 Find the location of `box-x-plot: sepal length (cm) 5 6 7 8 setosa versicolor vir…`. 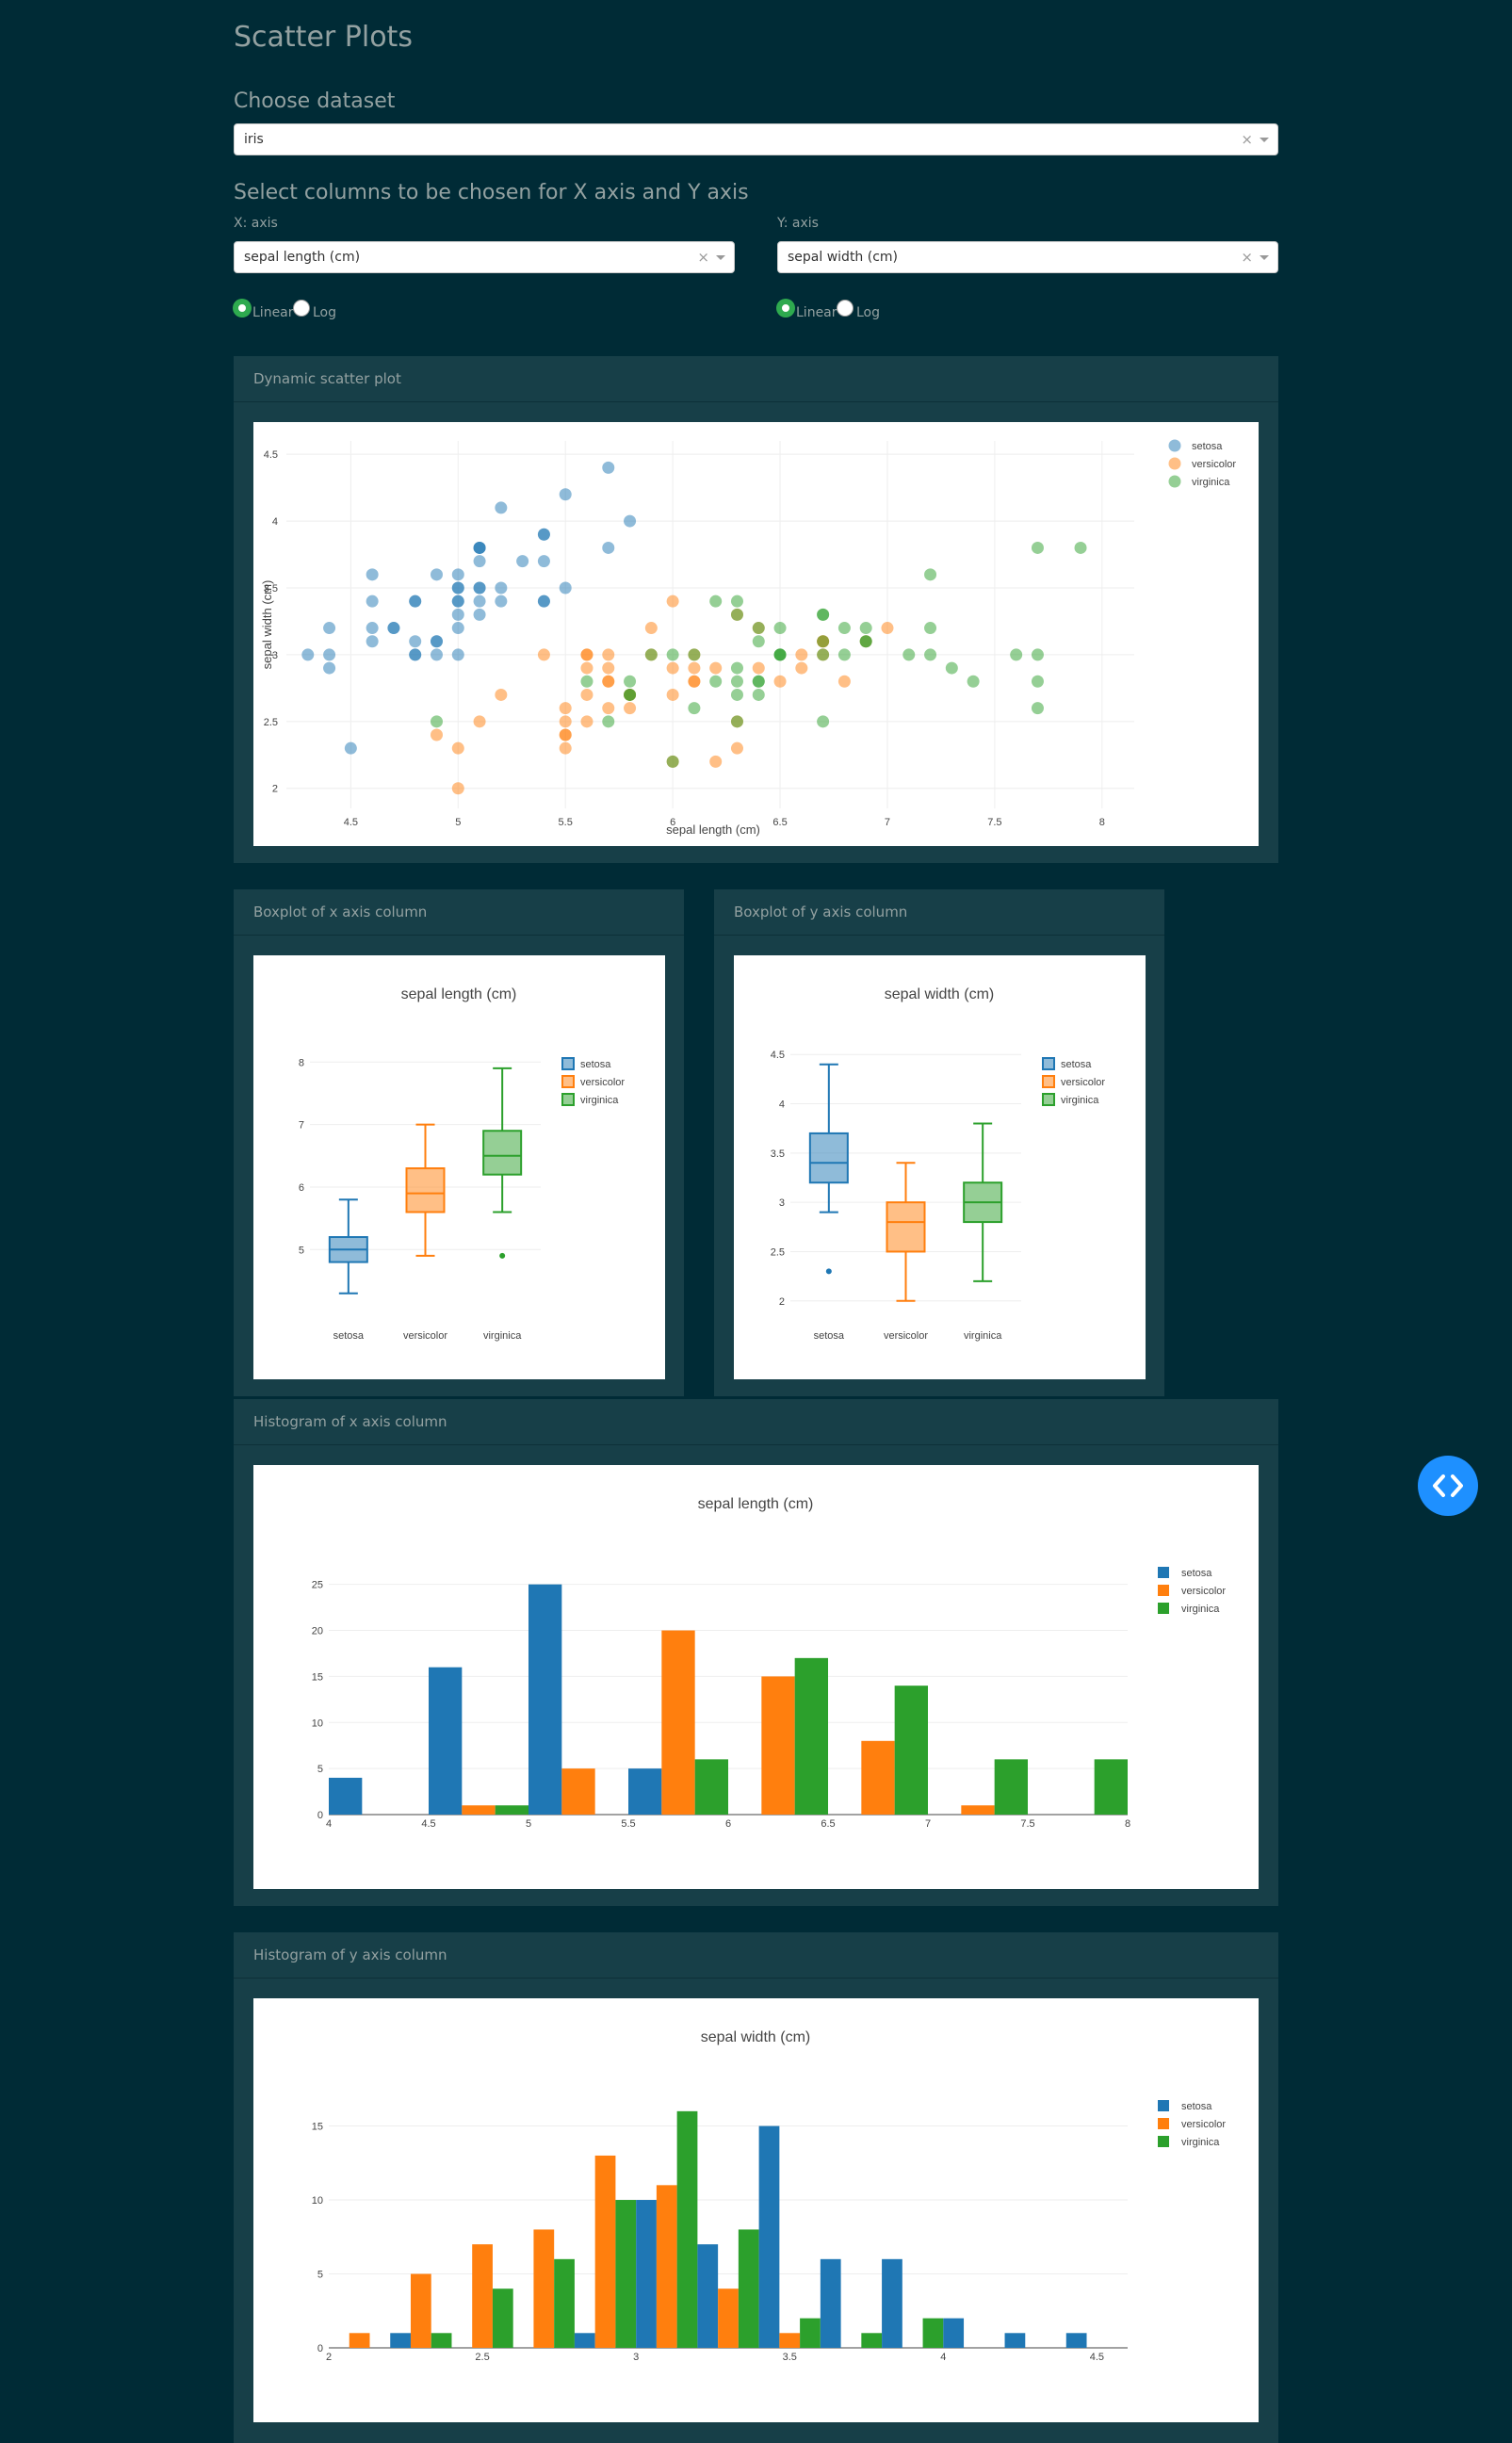

box-x-plot: sepal length (cm) 5 6 7 8 setosa versicolor vir… is located at coordinates (459, 1167).